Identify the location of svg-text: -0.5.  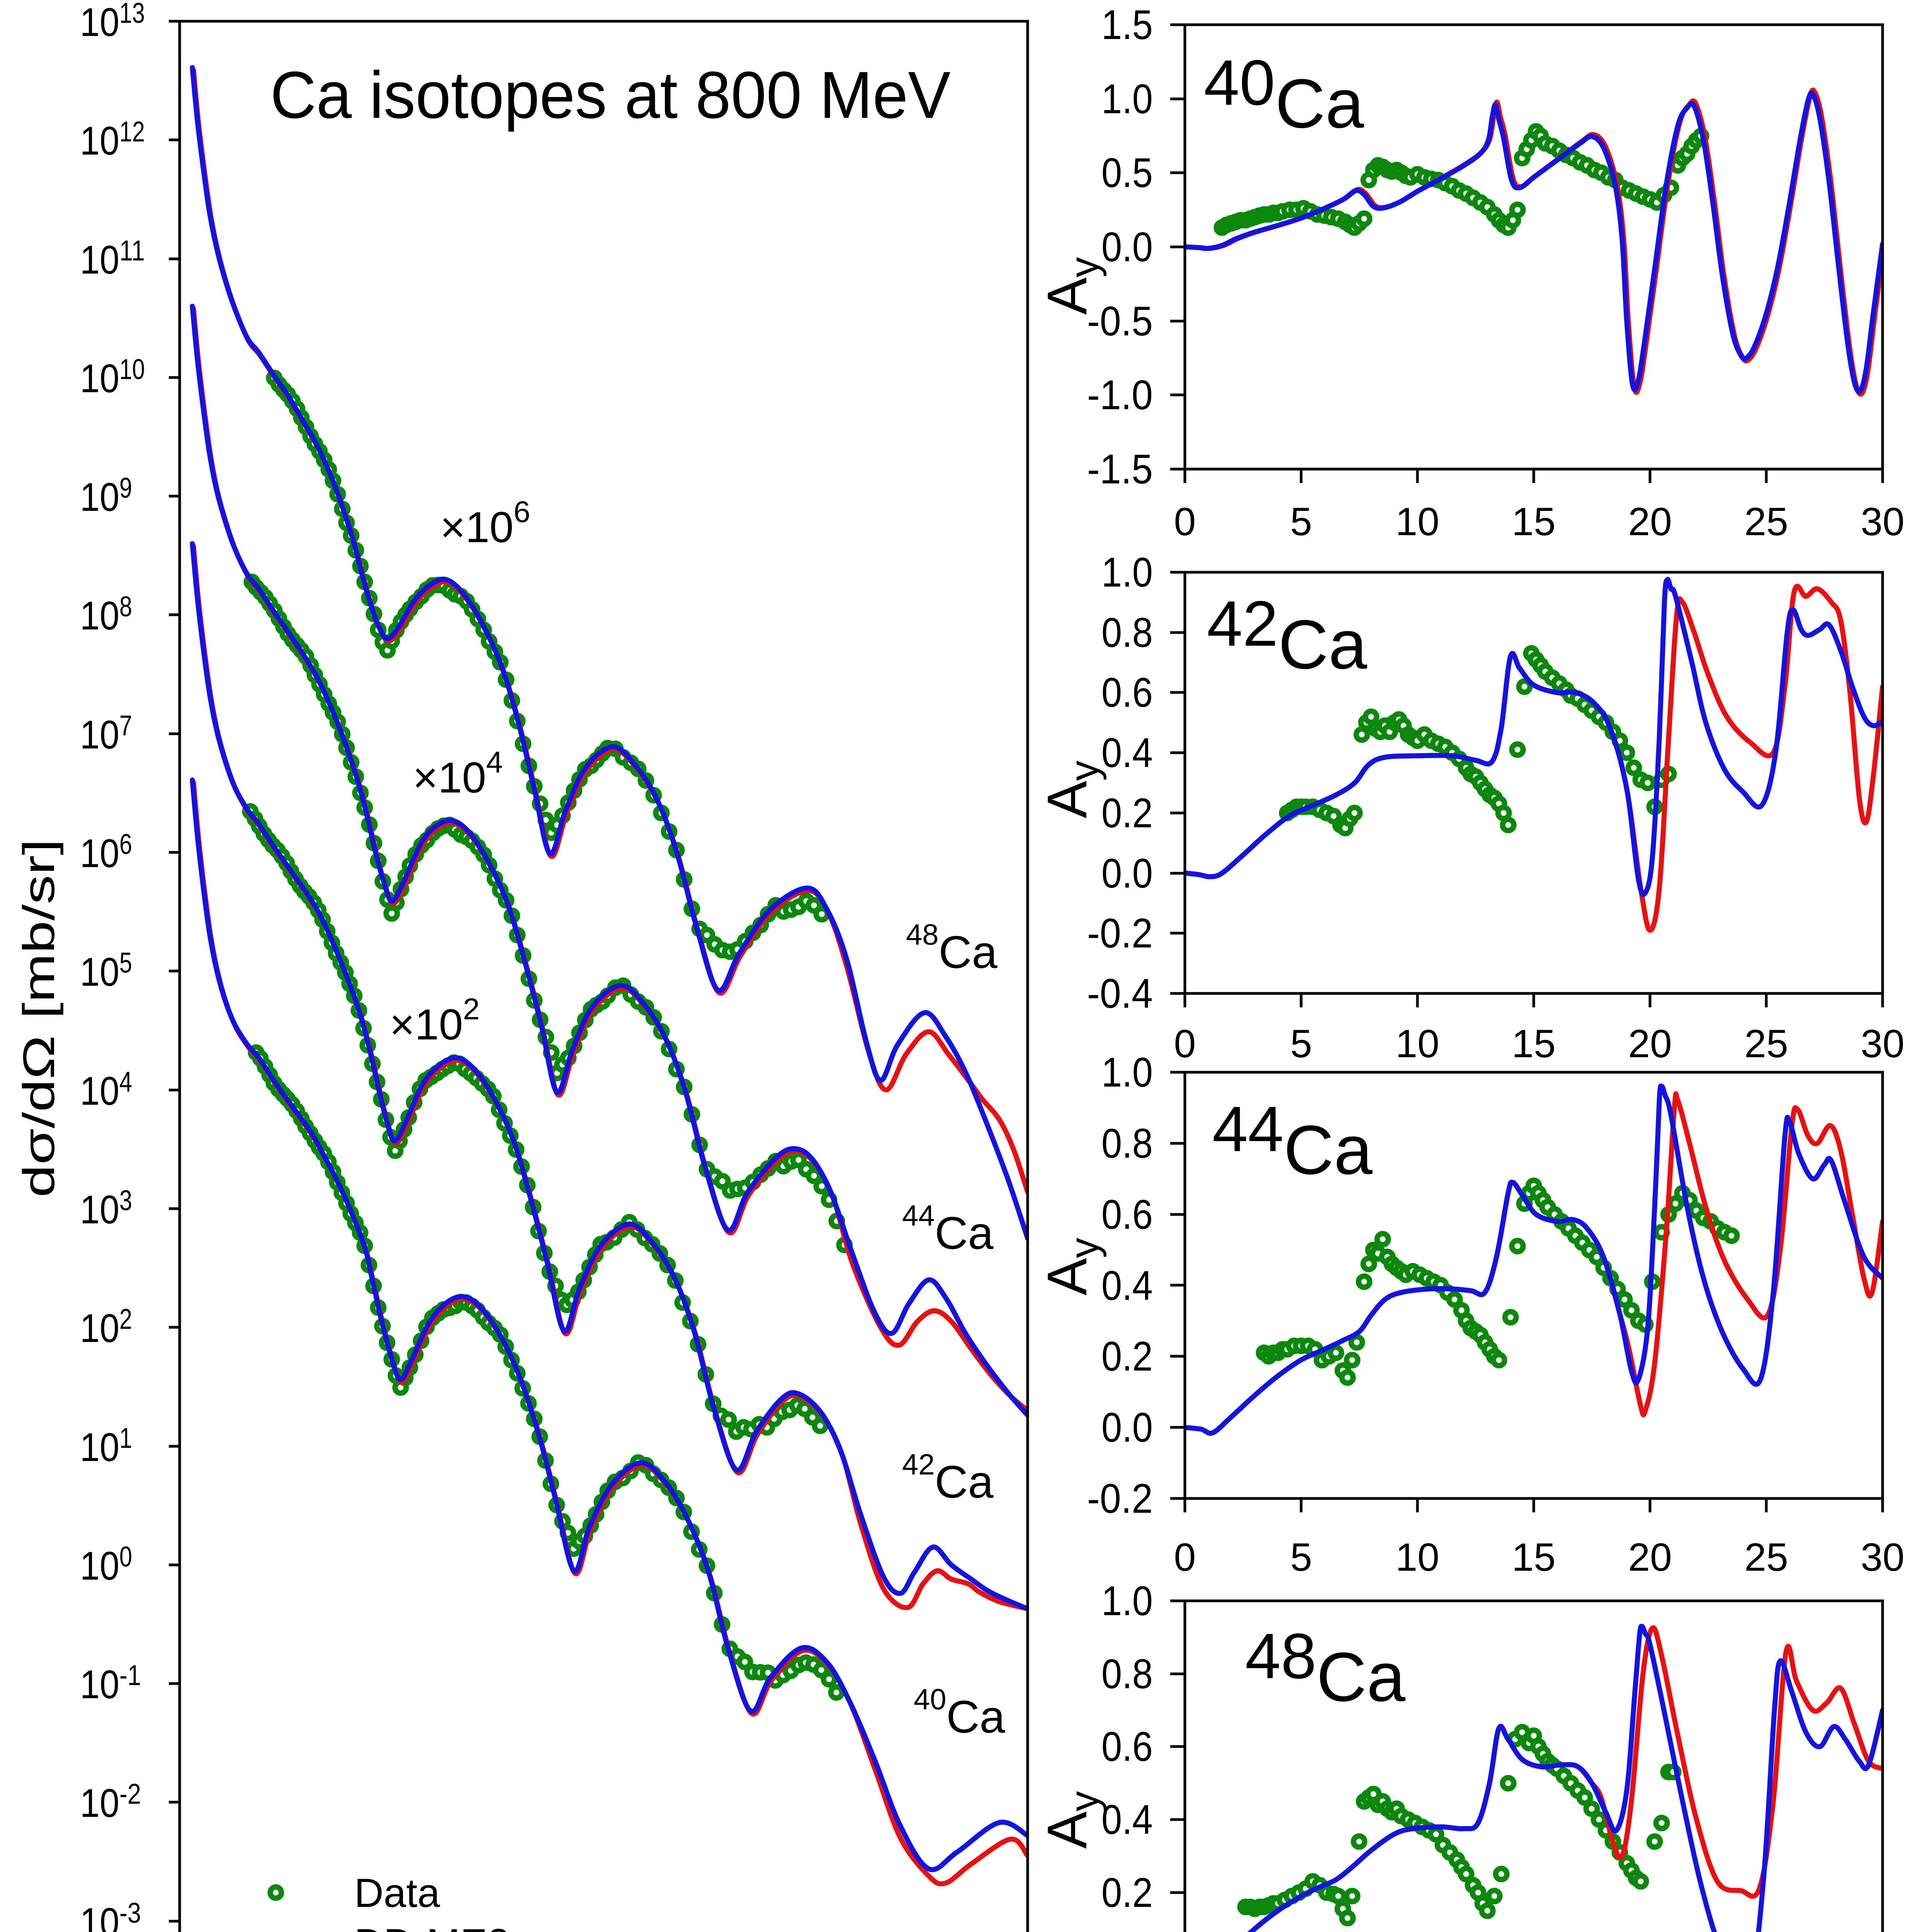
(1120, 321).